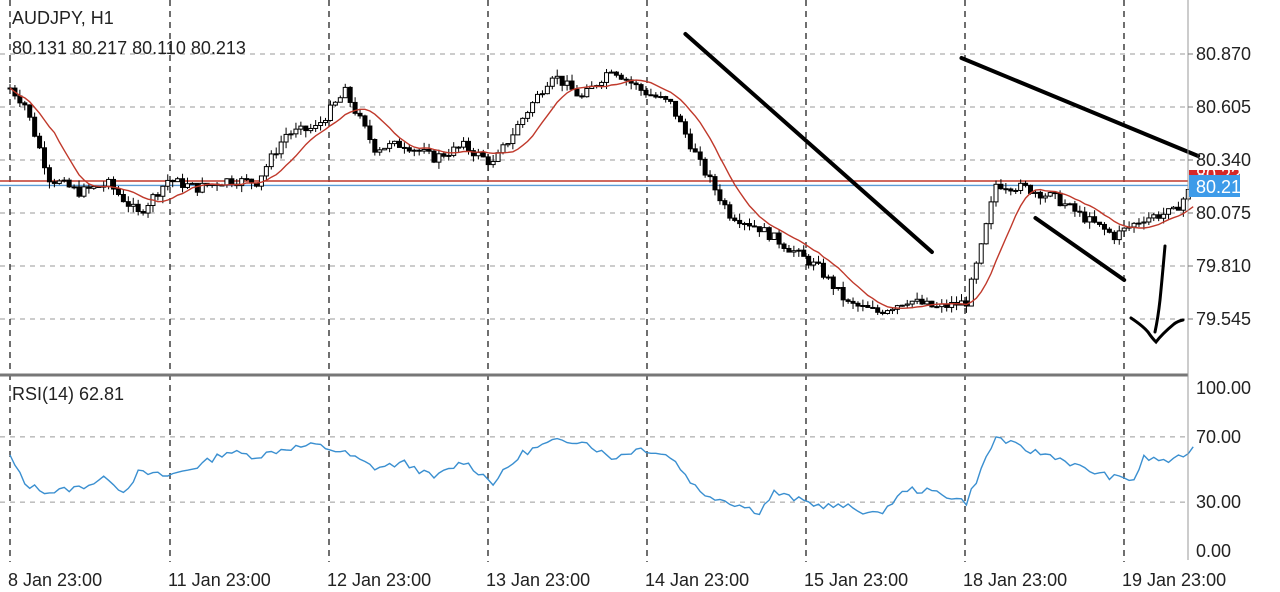 Image resolution: width=1280 pixels, height=592 pixels. What do you see at coordinates (1223, 160) in the screenshot?
I see `price-tick-label: 80.340` at bounding box center [1223, 160].